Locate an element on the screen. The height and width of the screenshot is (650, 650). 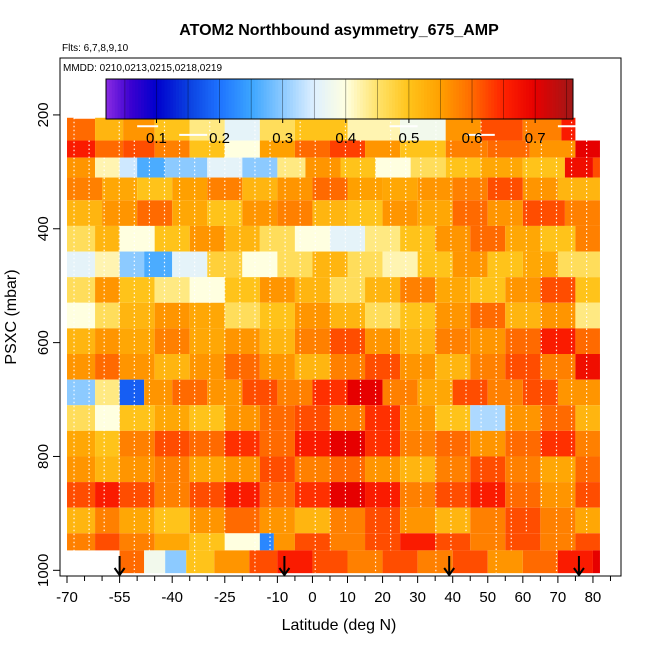
x-tick-label: -70 is located at coordinates (67, 597).